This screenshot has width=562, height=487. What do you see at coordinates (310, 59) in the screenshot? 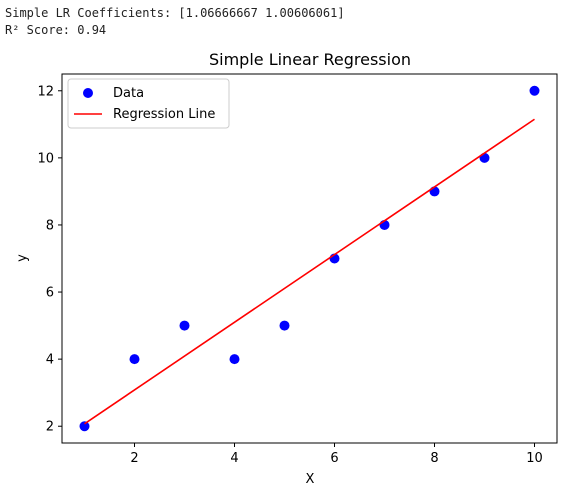
I see `chart-title: Simple Linear Regression` at bounding box center [310, 59].